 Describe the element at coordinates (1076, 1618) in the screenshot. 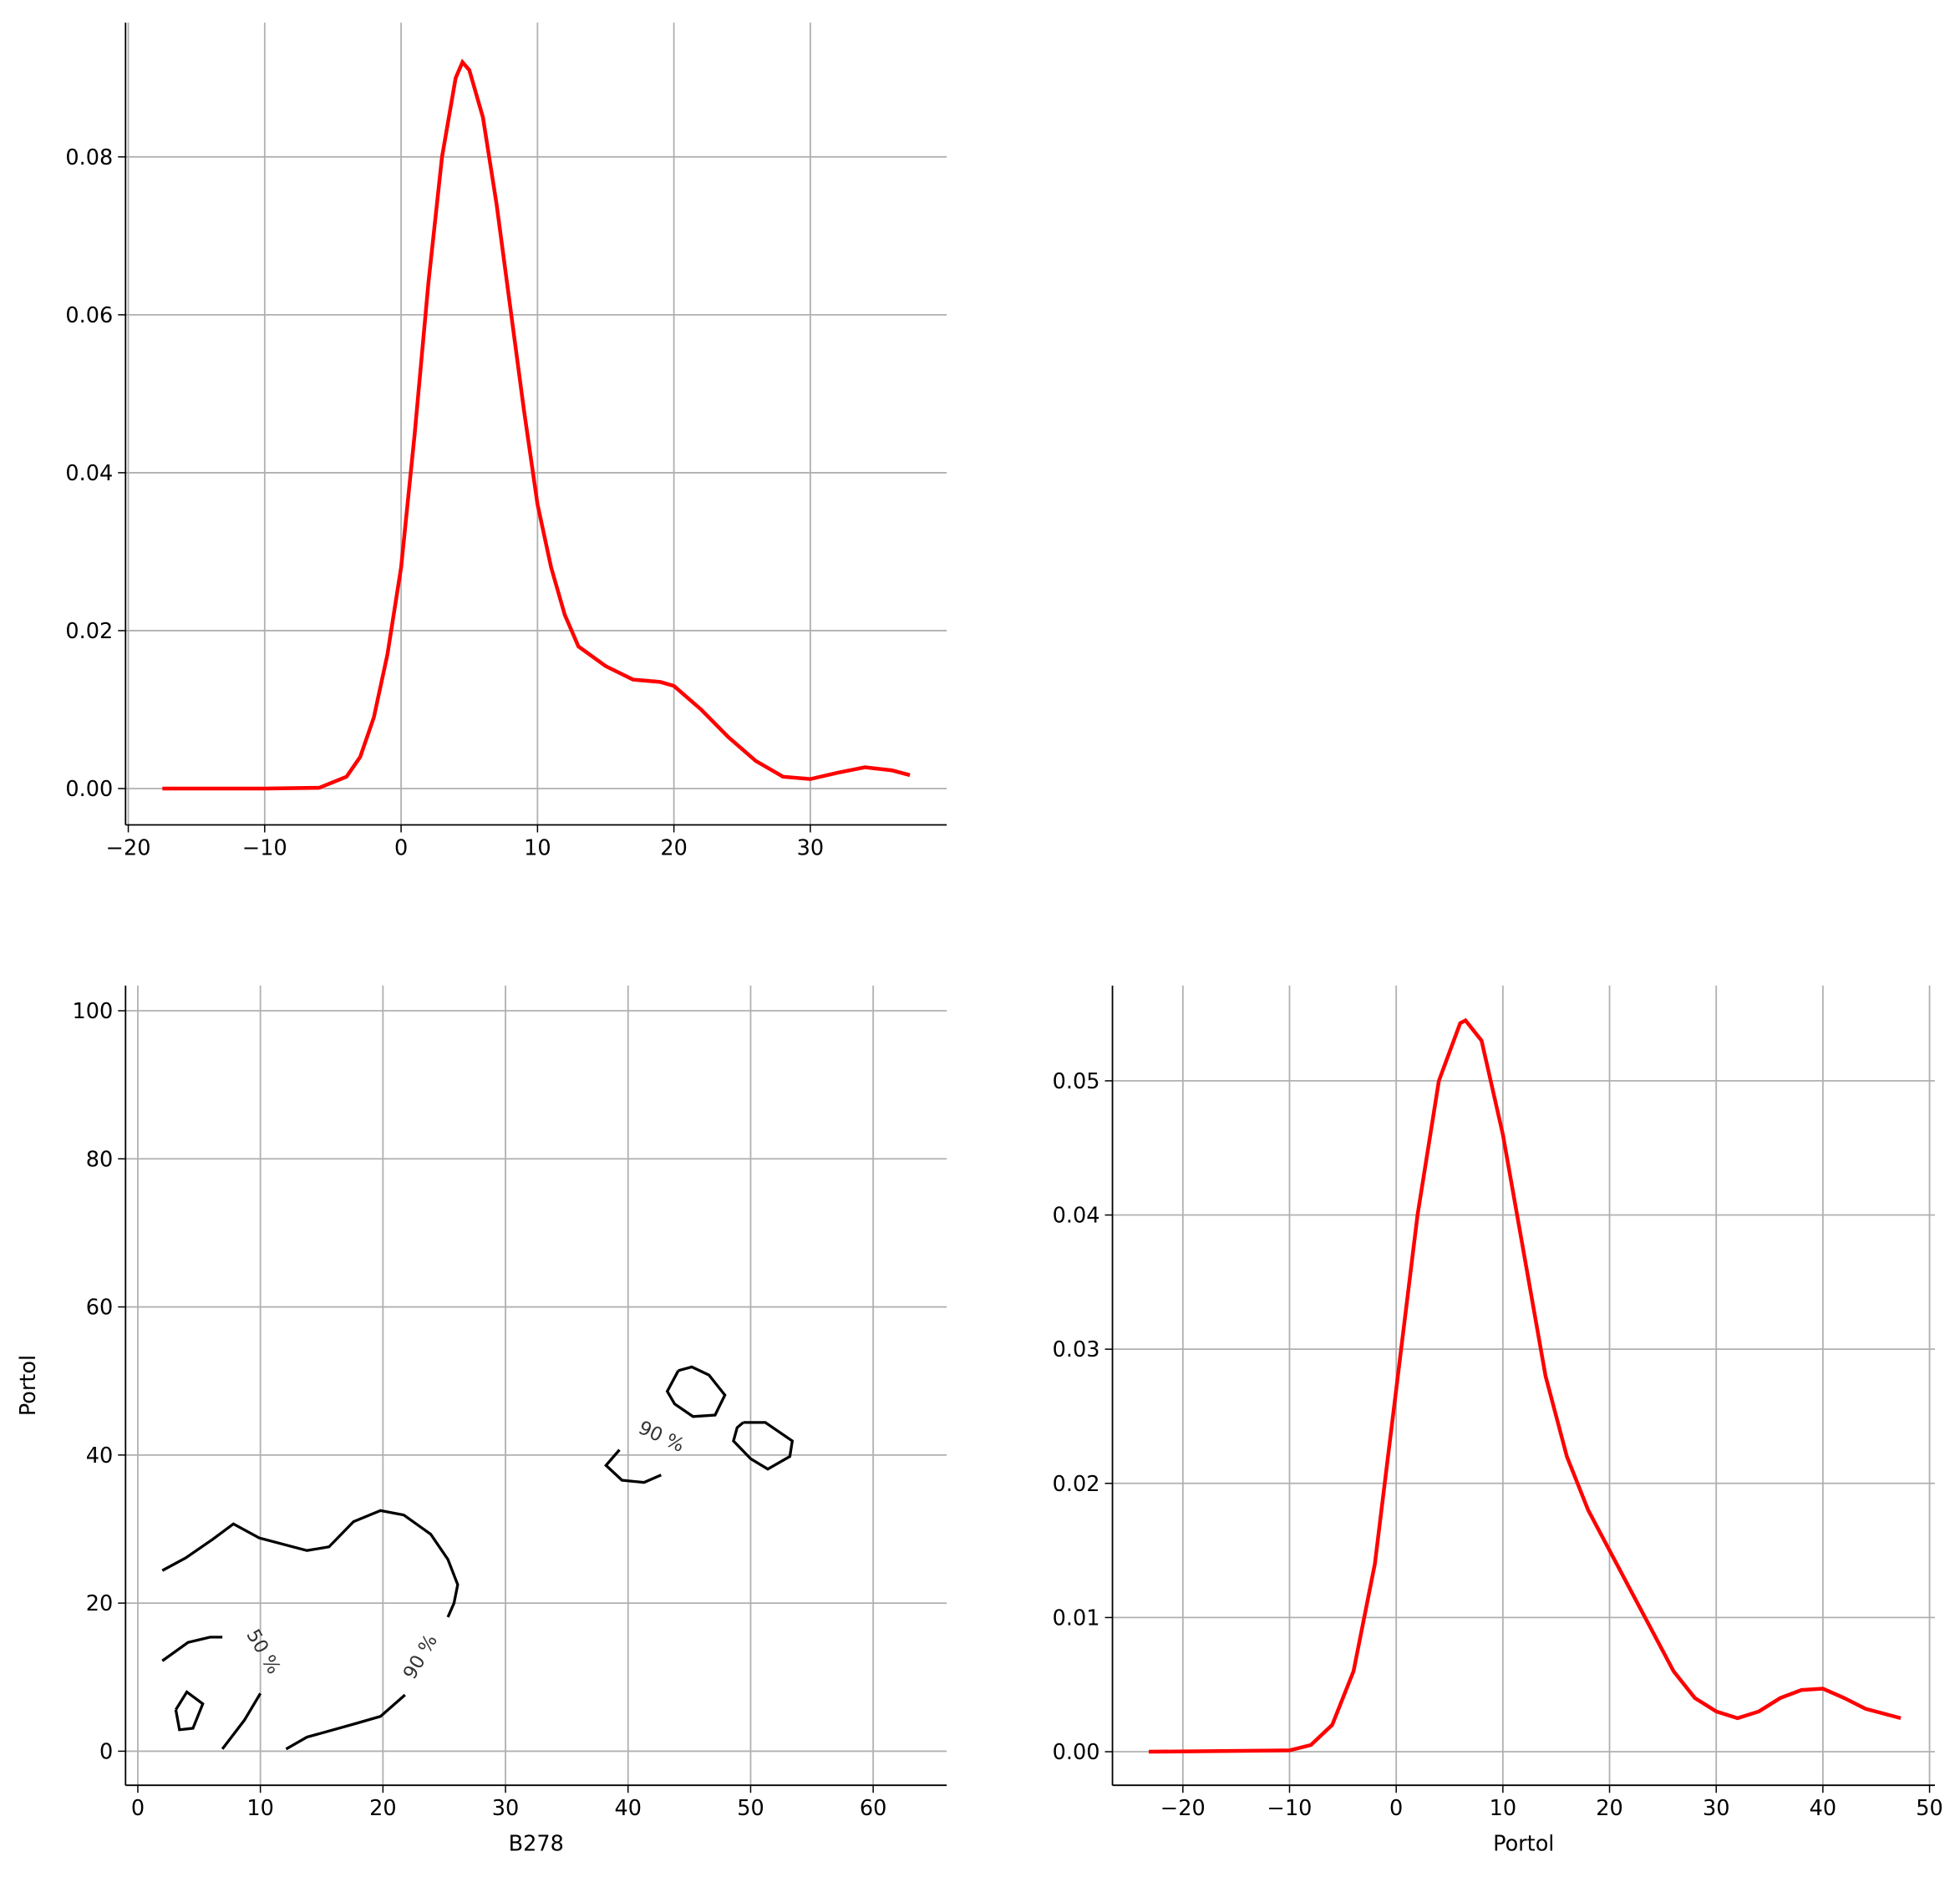

I see `y-tick-label: 0.01` at that location.